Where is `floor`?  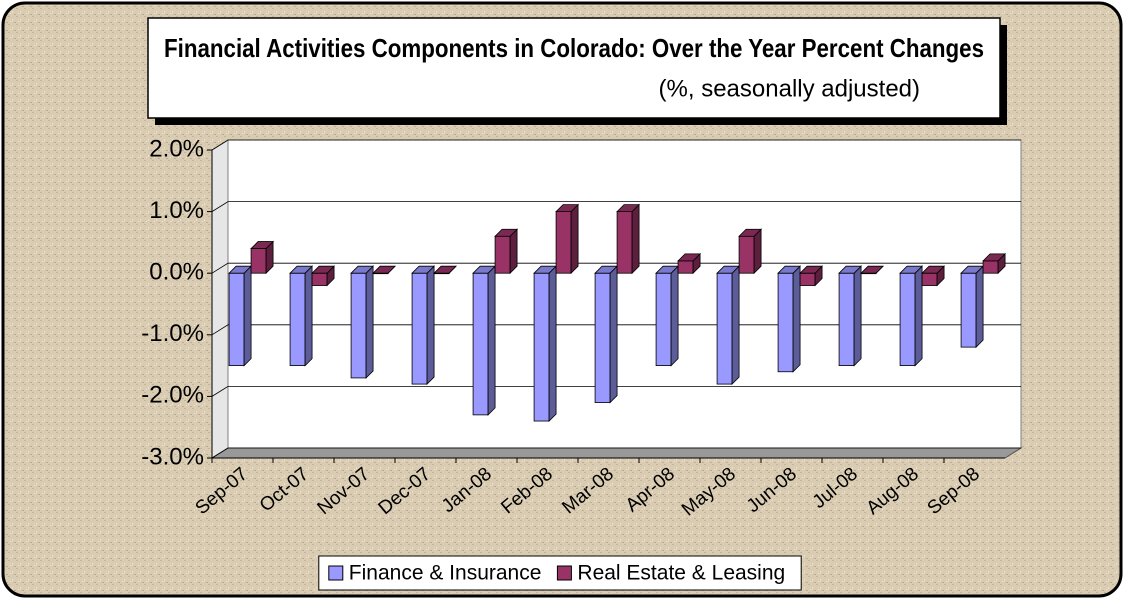
floor is located at coordinates (616, 453).